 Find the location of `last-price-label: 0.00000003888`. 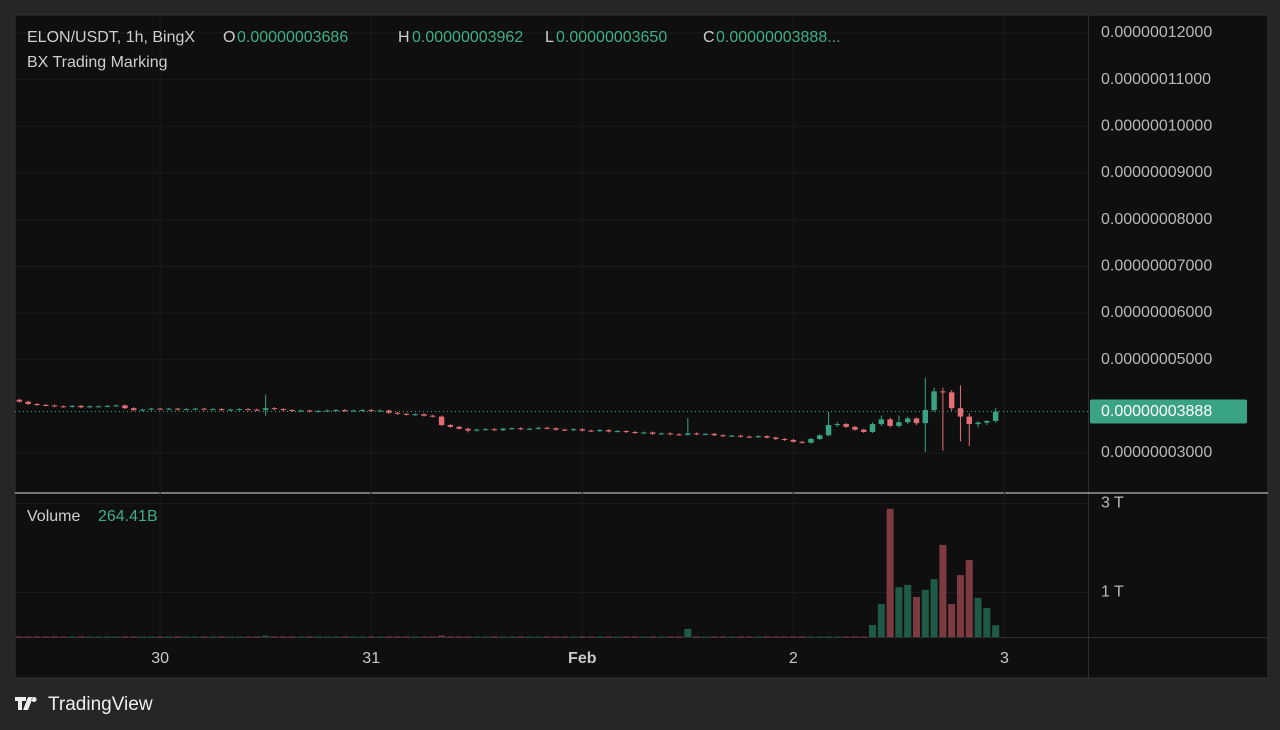

last-price-label: 0.00000003888 is located at coordinates (1156, 411).